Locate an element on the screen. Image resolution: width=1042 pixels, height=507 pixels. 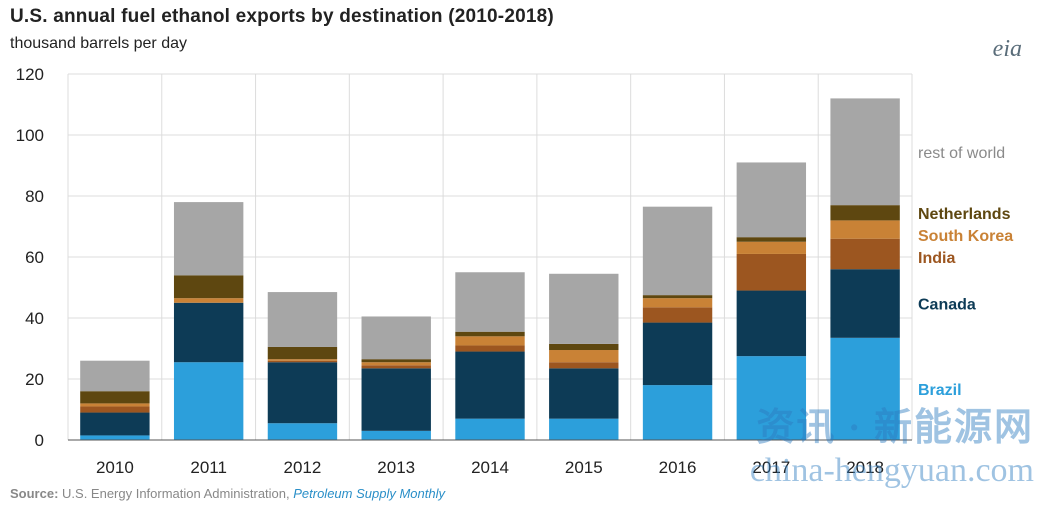
legend-label: Canada is located at coordinates (947, 305).